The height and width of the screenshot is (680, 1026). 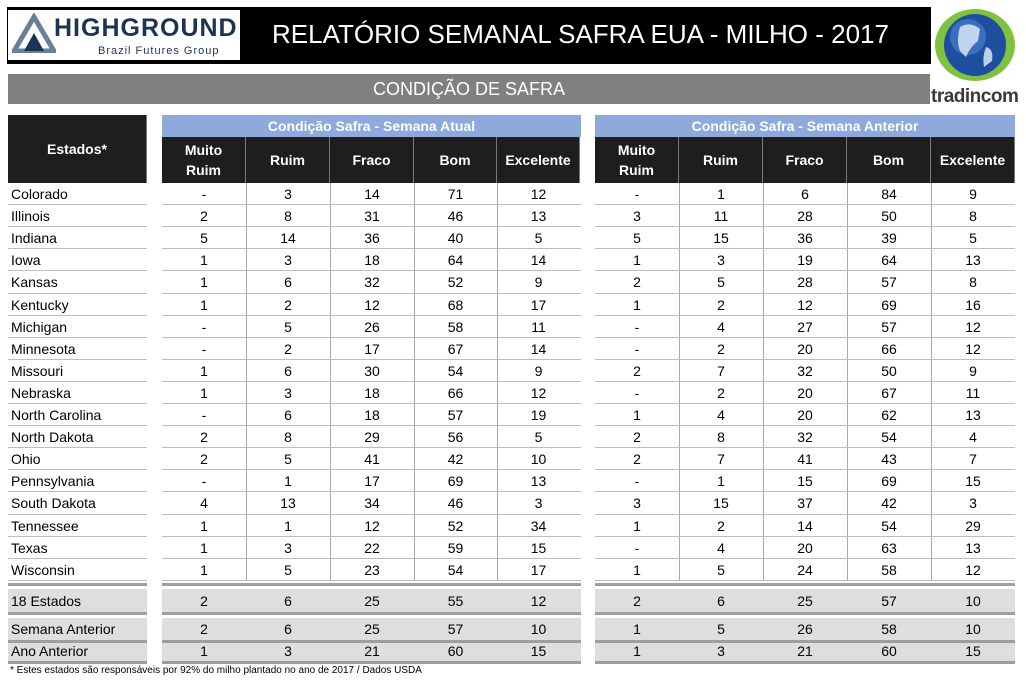 What do you see at coordinates (372, 651) in the screenshot?
I see `value-current: 21` at bounding box center [372, 651].